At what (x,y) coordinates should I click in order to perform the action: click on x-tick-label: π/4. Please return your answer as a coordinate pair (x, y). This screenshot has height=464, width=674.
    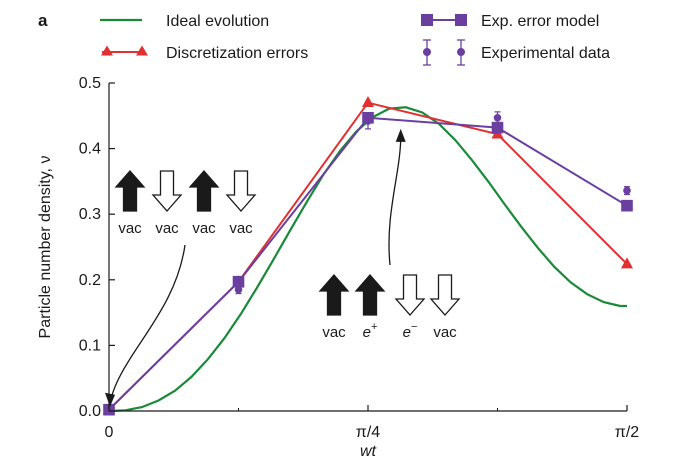
    Looking at the image, I should click on (368, 432).